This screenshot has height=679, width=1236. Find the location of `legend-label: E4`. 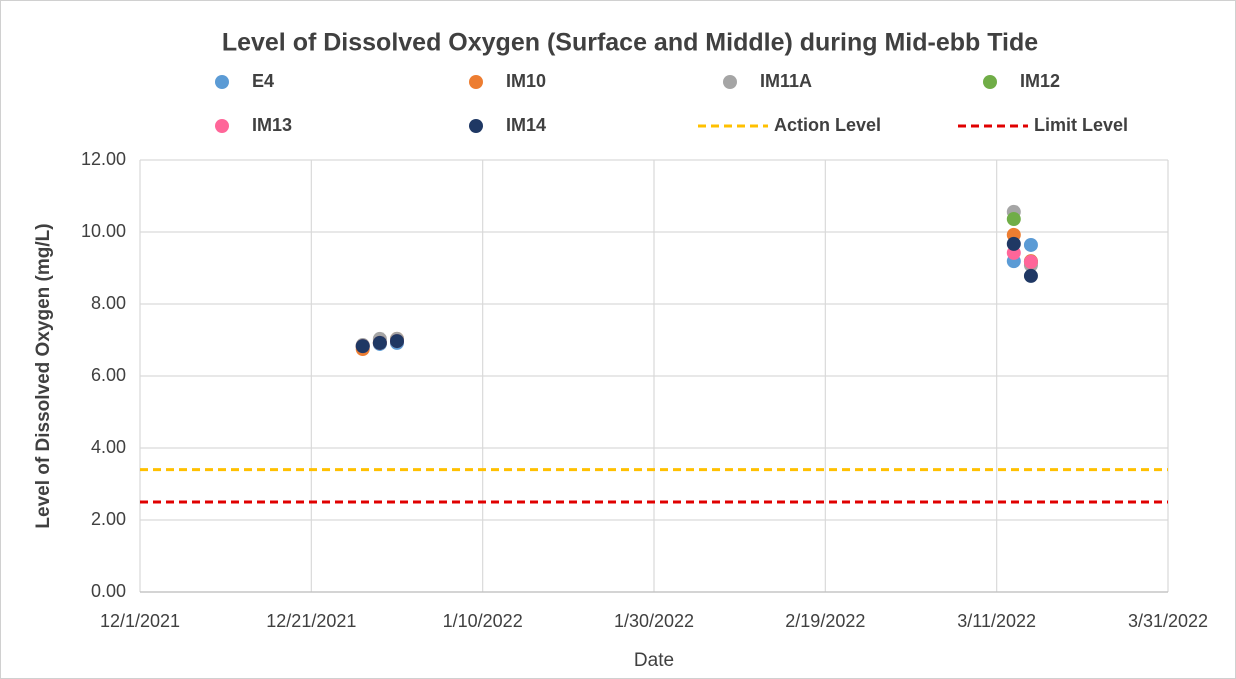

legend-label: E4 is located at coordinates (263, 81).